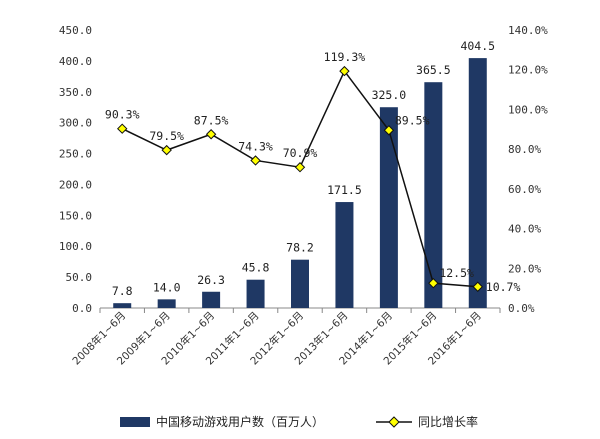  I want to click on y-right-tick-label: 140.0%, so click(528, 30).